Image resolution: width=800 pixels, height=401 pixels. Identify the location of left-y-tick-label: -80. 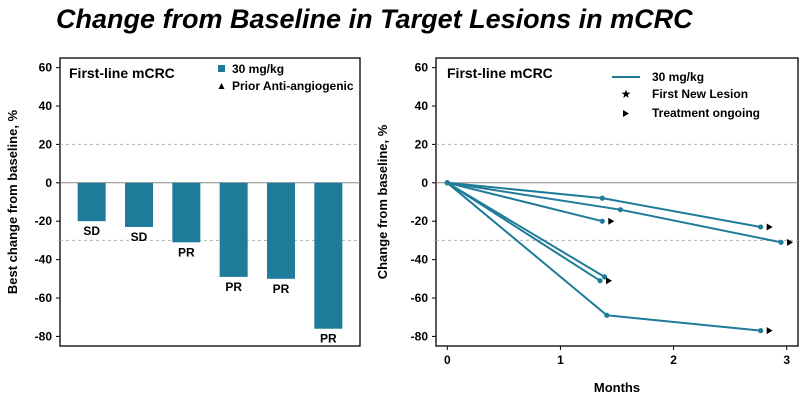
(44, 336).